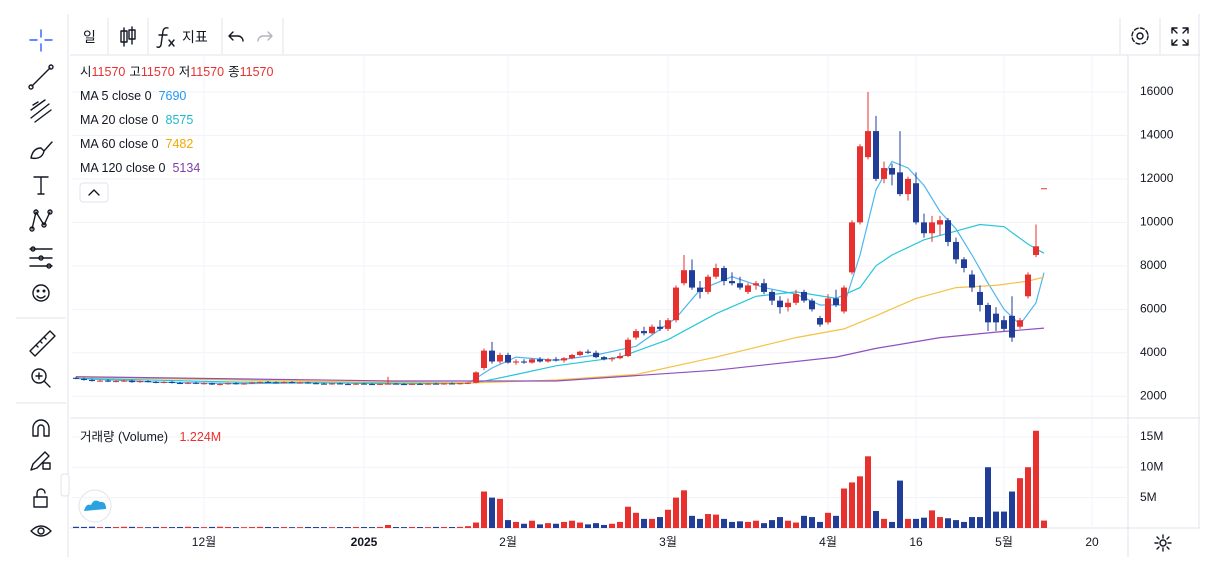 This screenshot has width=1226, height=572. I want to click on visibility-tool, so click(41, 531).